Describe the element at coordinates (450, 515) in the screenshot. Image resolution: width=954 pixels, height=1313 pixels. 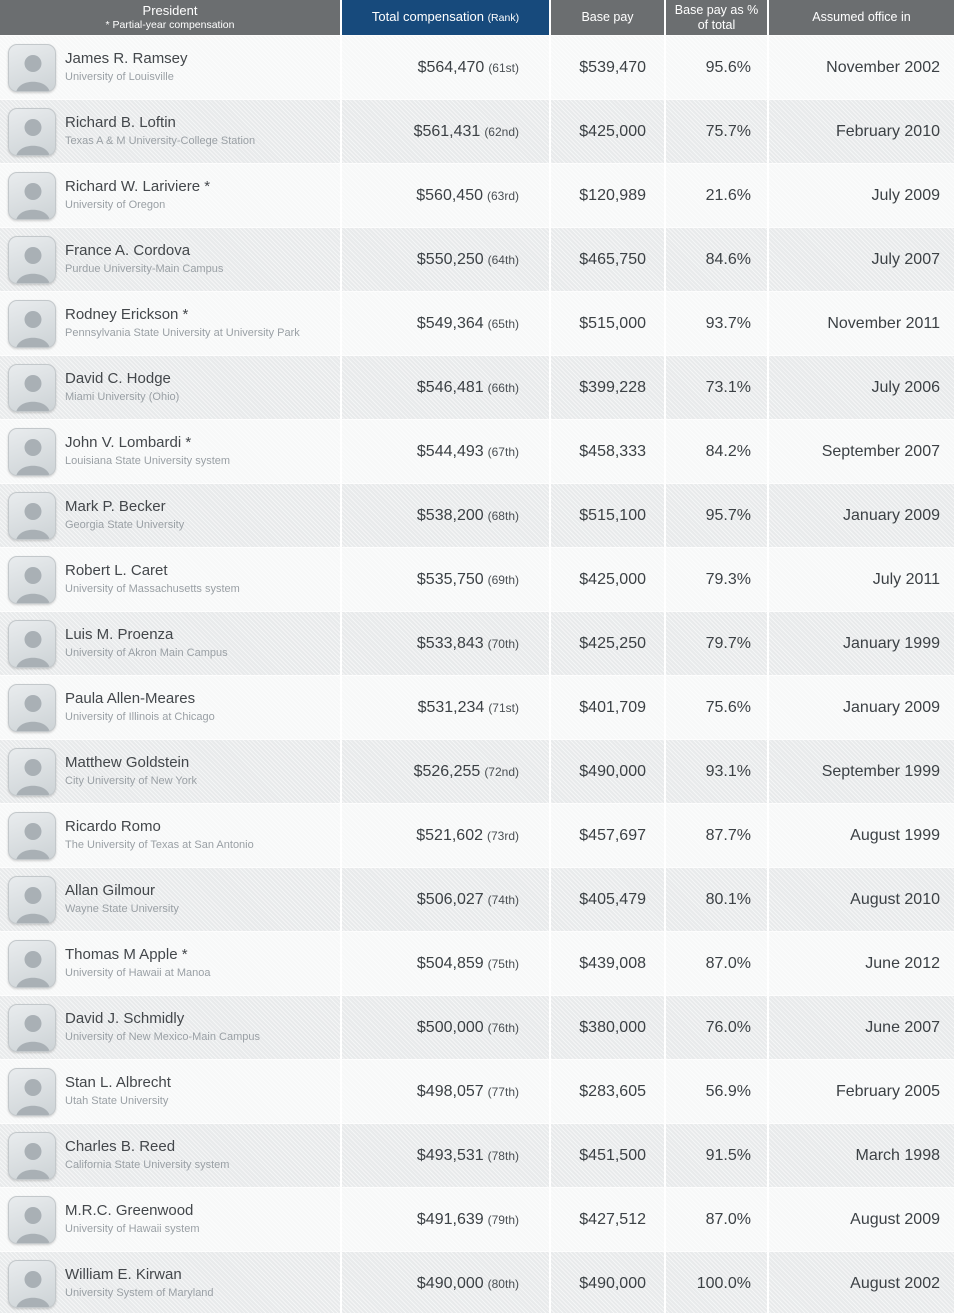
I see `total-compensation-value: $538,200` at that location.